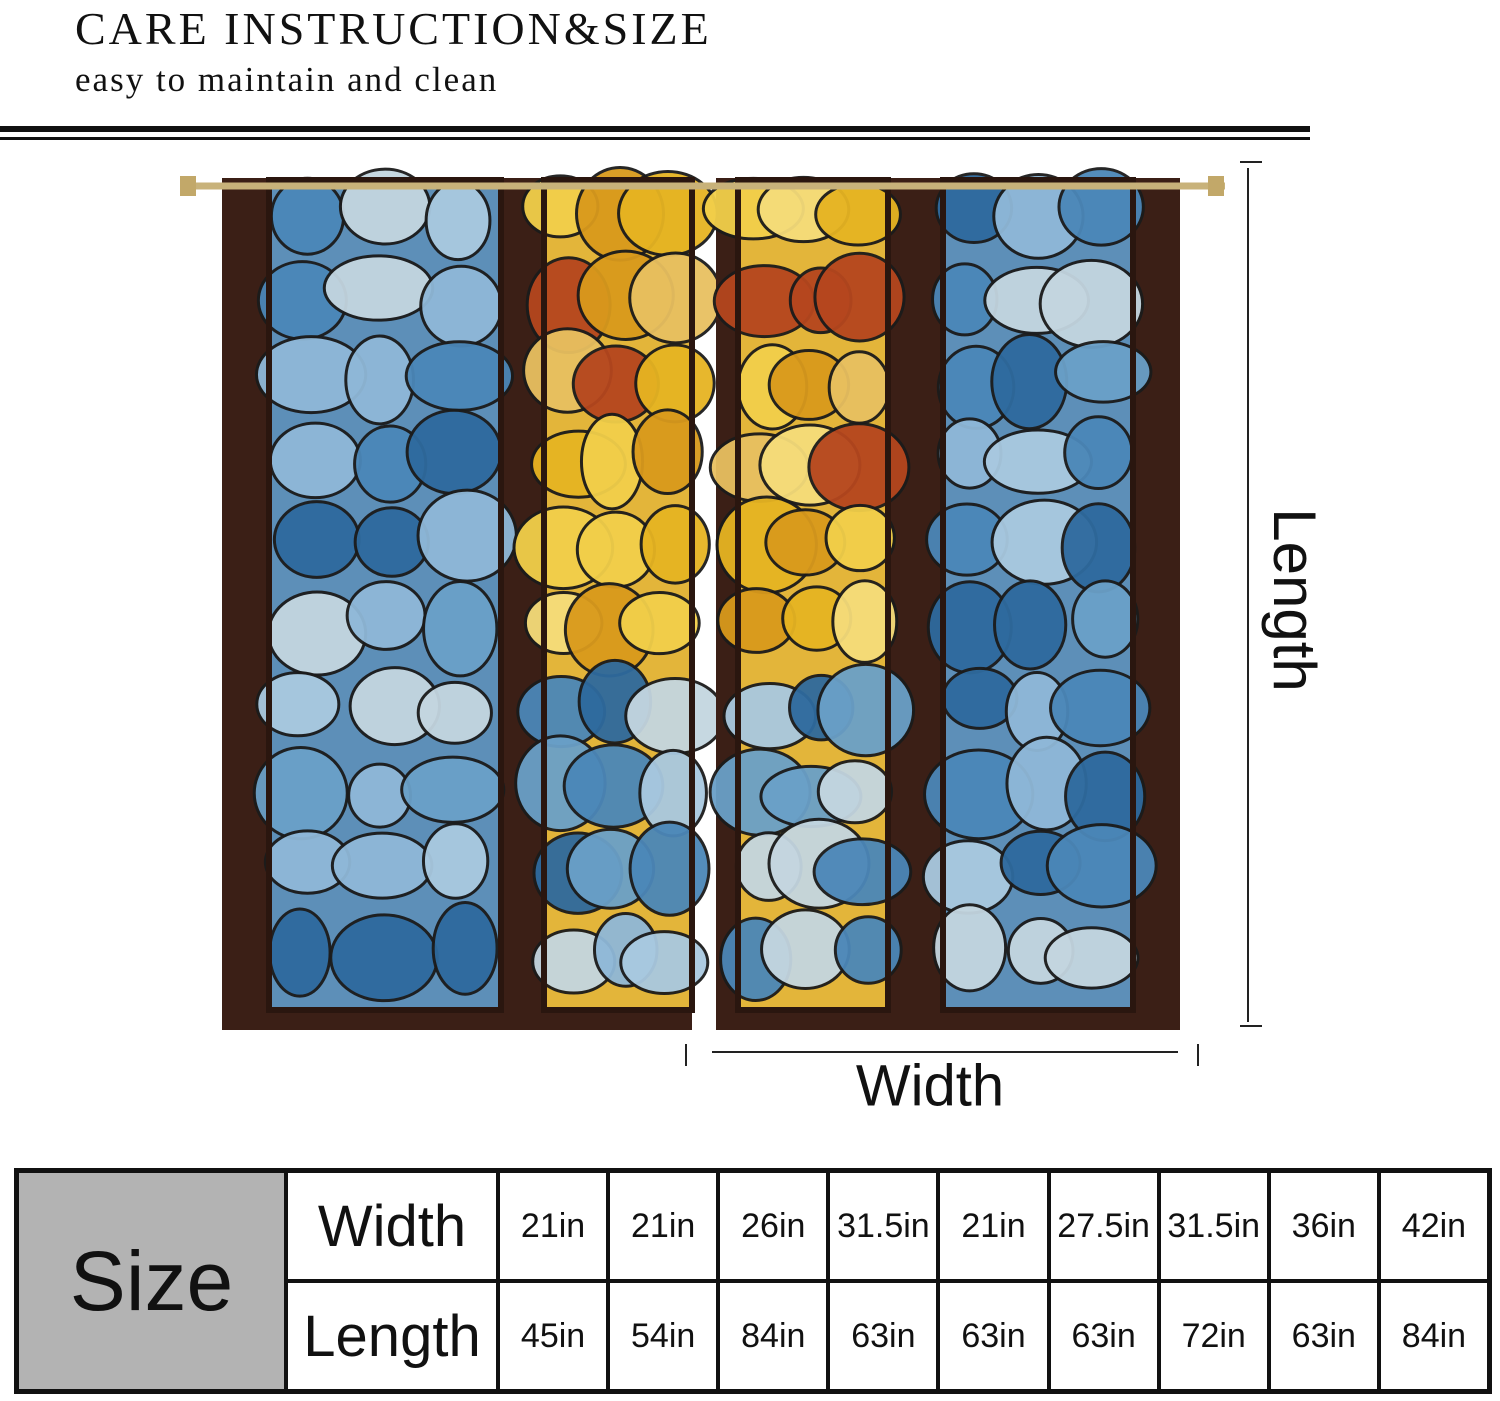 The height and width of the screenshot is (1401, 1500). I want to click on size-value: 72in, so click(1213, 1336).